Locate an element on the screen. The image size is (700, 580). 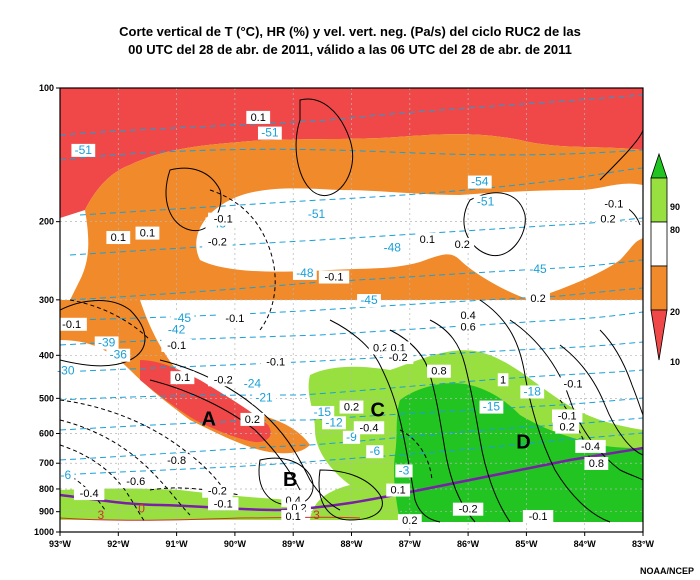
warm-label: 3 is located at coordinates (100, 515).